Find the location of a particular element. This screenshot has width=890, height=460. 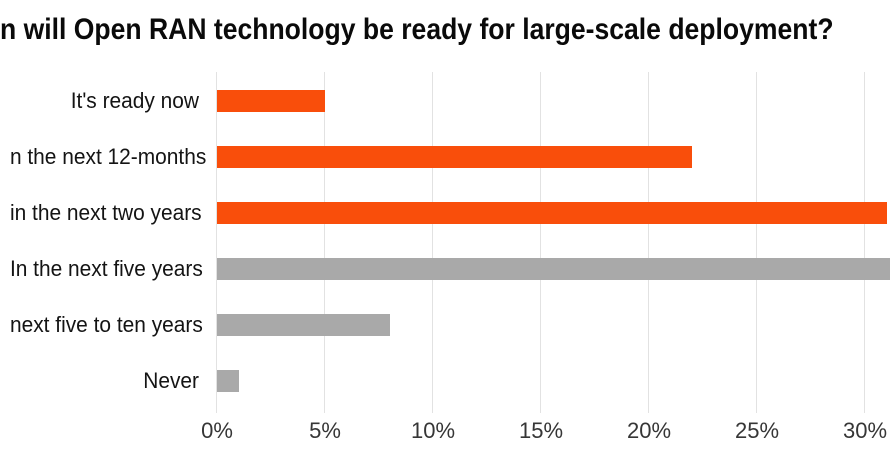

x-tick-label: 20% is located at coordinates (649, 430).